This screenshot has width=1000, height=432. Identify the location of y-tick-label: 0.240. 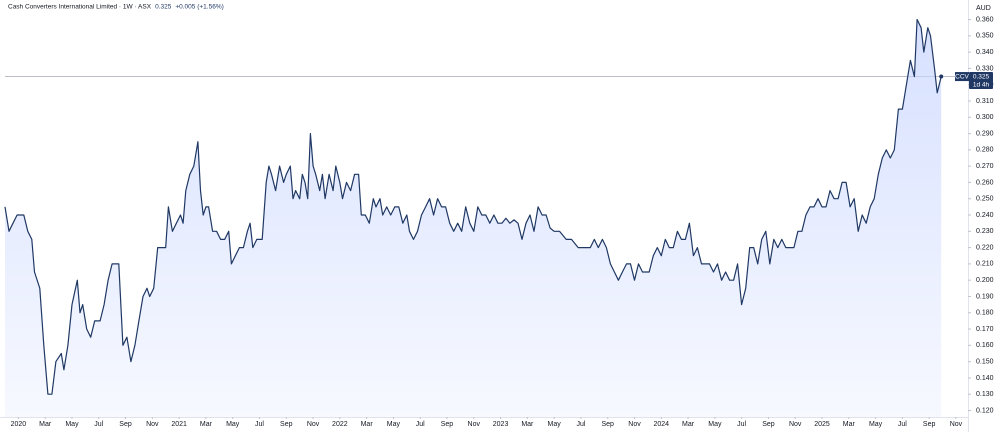
(985, 215).